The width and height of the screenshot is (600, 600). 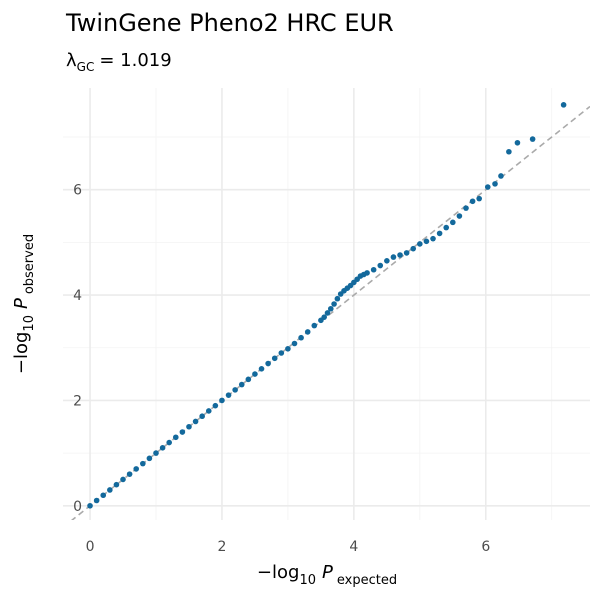 What do you see at coordinates (353, 547) in the screenshot?
I see `x-tick-label: 4` at bounding box center [353, 547].